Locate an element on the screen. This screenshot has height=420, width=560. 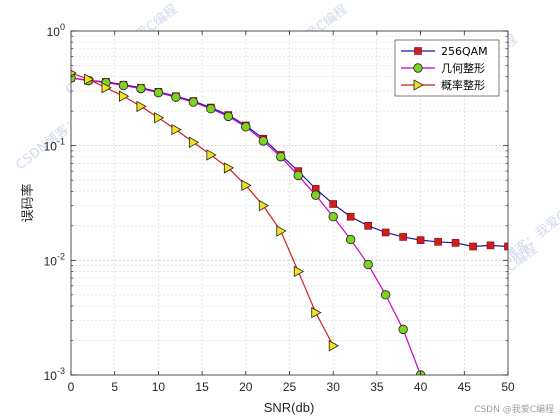
legend-label: 概率整形 is located at coordinates (463, 85).